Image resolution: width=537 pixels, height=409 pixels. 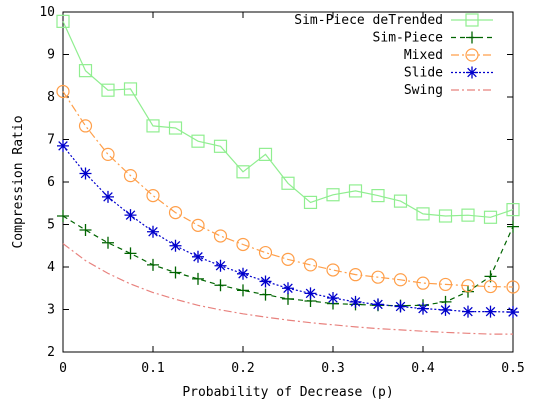 I want to click on y-tick-label: 8, so click(x=51, y=97).